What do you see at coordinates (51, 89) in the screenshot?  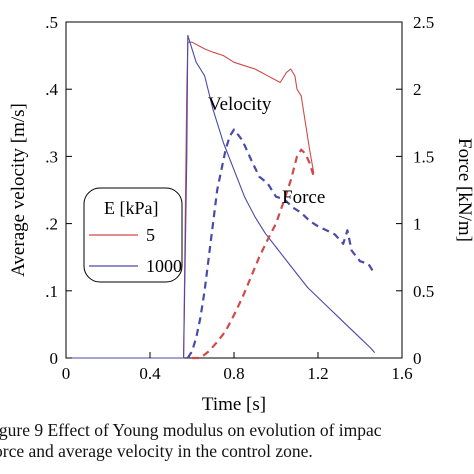 I see `y-left-tick-label: .4` at bounding box center [51, 89].